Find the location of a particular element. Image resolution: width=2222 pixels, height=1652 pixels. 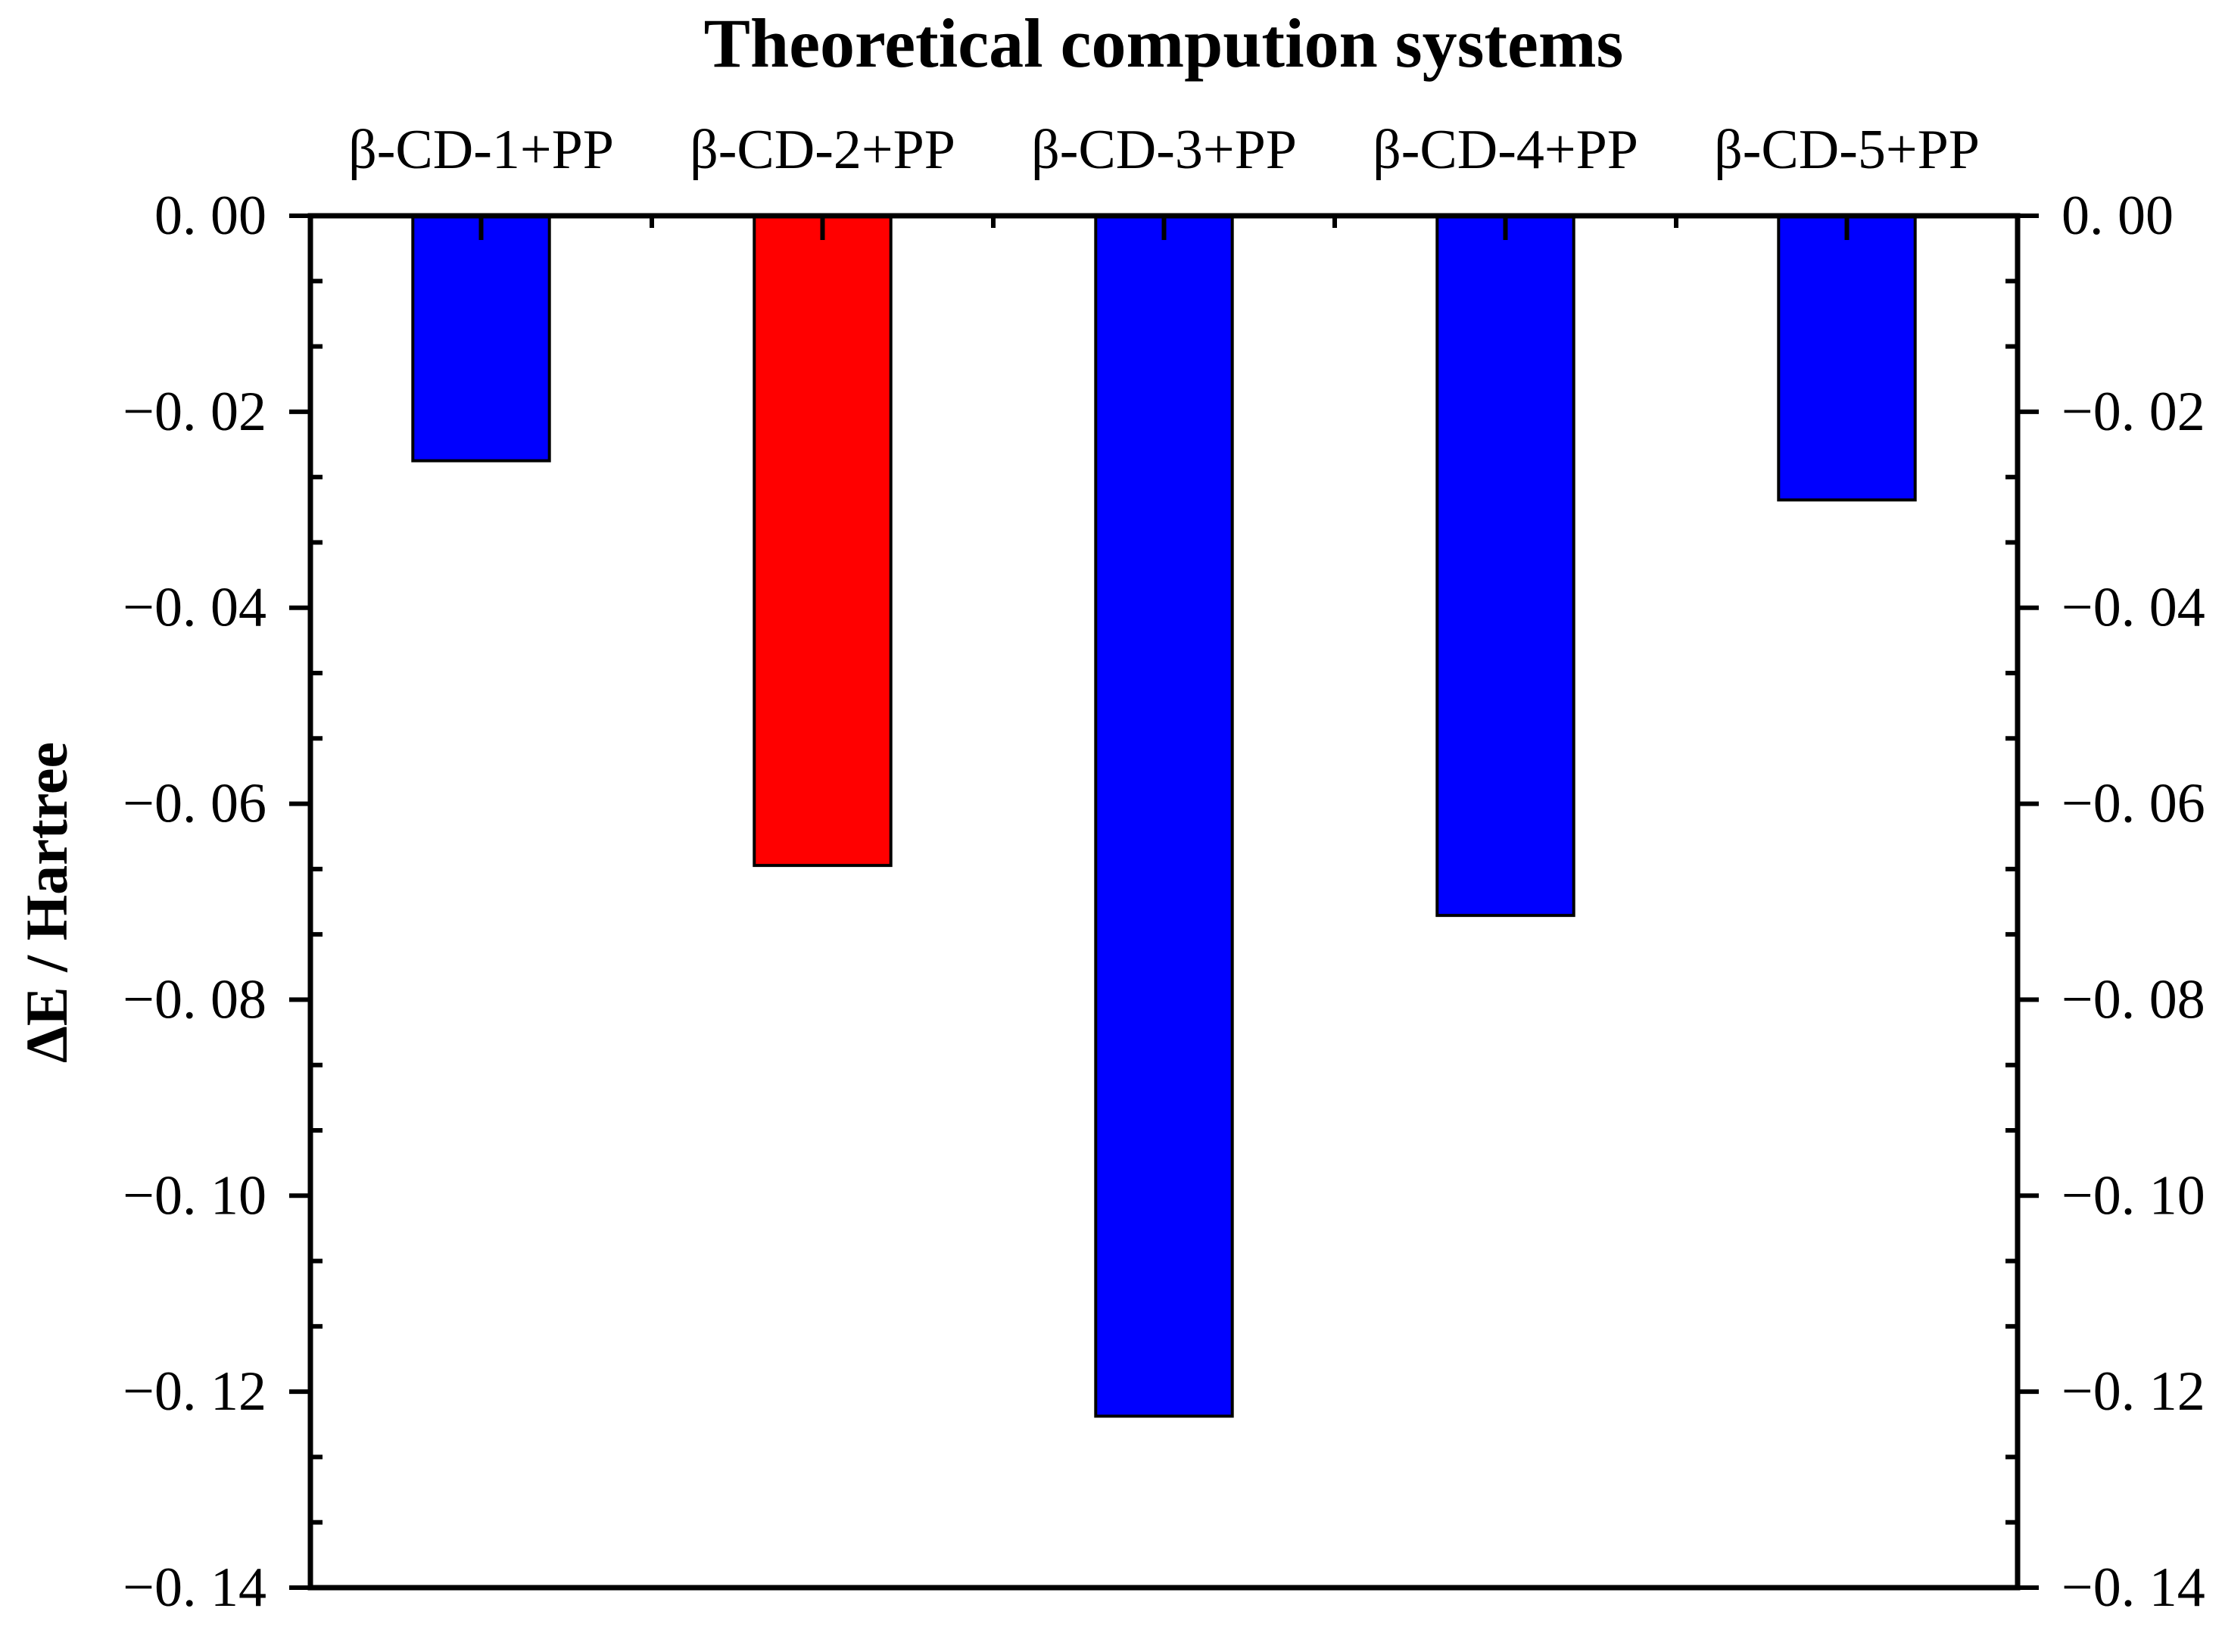

y-tick-label-right: −0. 02 is located at coordinates (2133, 412).